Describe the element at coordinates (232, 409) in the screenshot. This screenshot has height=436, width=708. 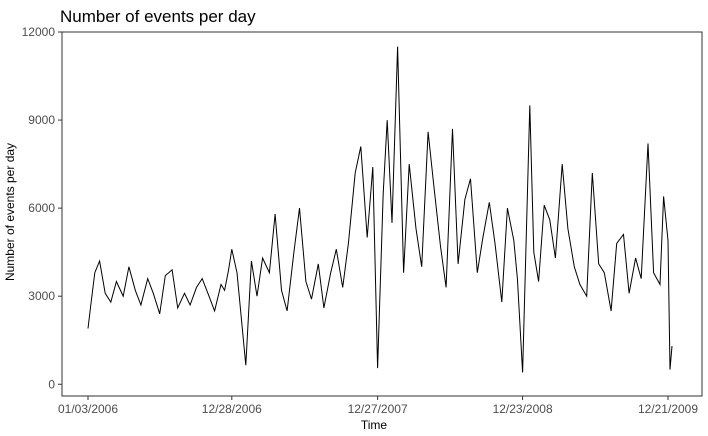
I see `x-tick-label: 12/28/2006` at that location.